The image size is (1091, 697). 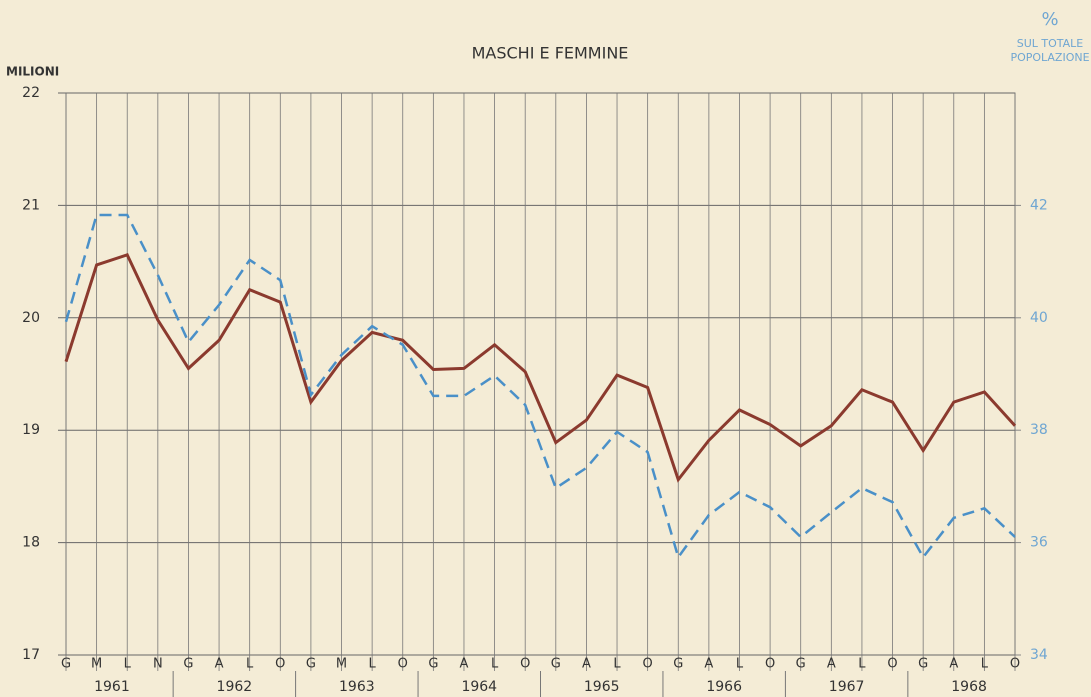 What do you see at coordinates (550, 53) in the screenshot?
I see `chart-title: MASCHI E FEMMINE` at bounding box center [550, 53].